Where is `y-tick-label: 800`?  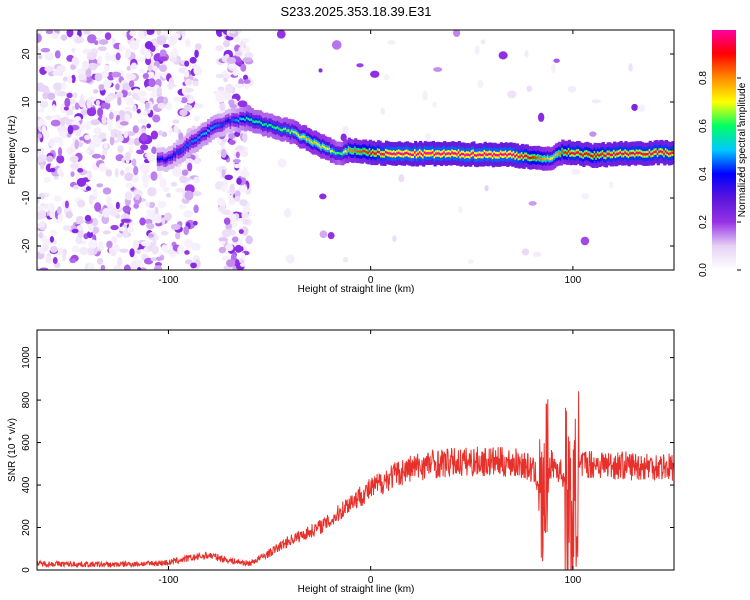 y-tick-label: 800 is located at coordinates (26, 399).